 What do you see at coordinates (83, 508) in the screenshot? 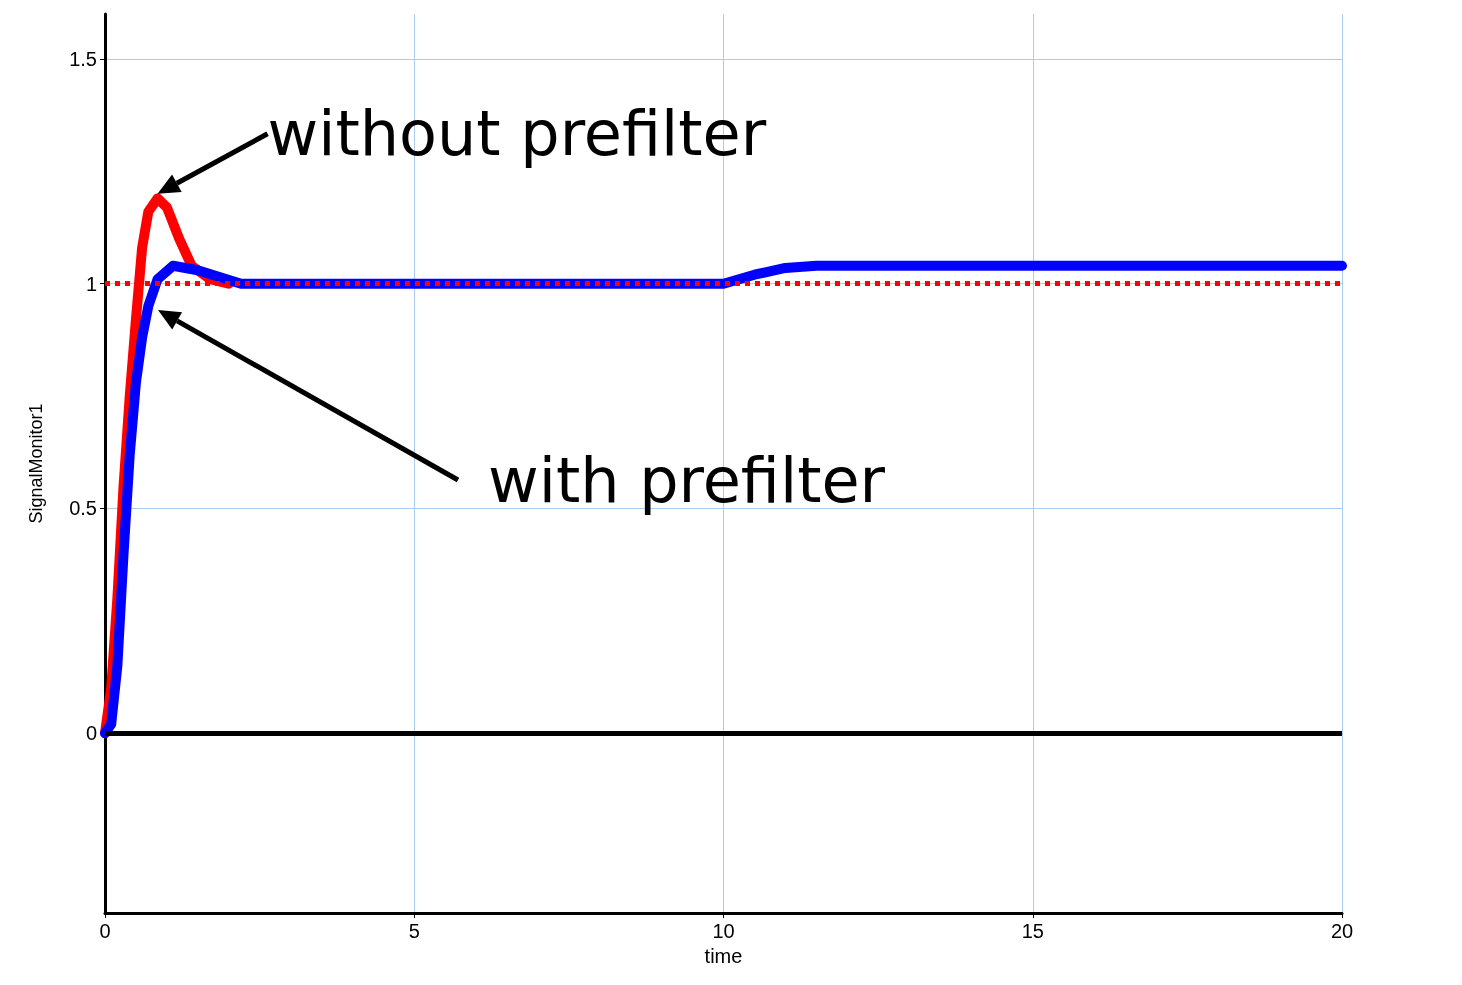
I see `y-tick-label: 0.5` at bounding box center [83, 508].